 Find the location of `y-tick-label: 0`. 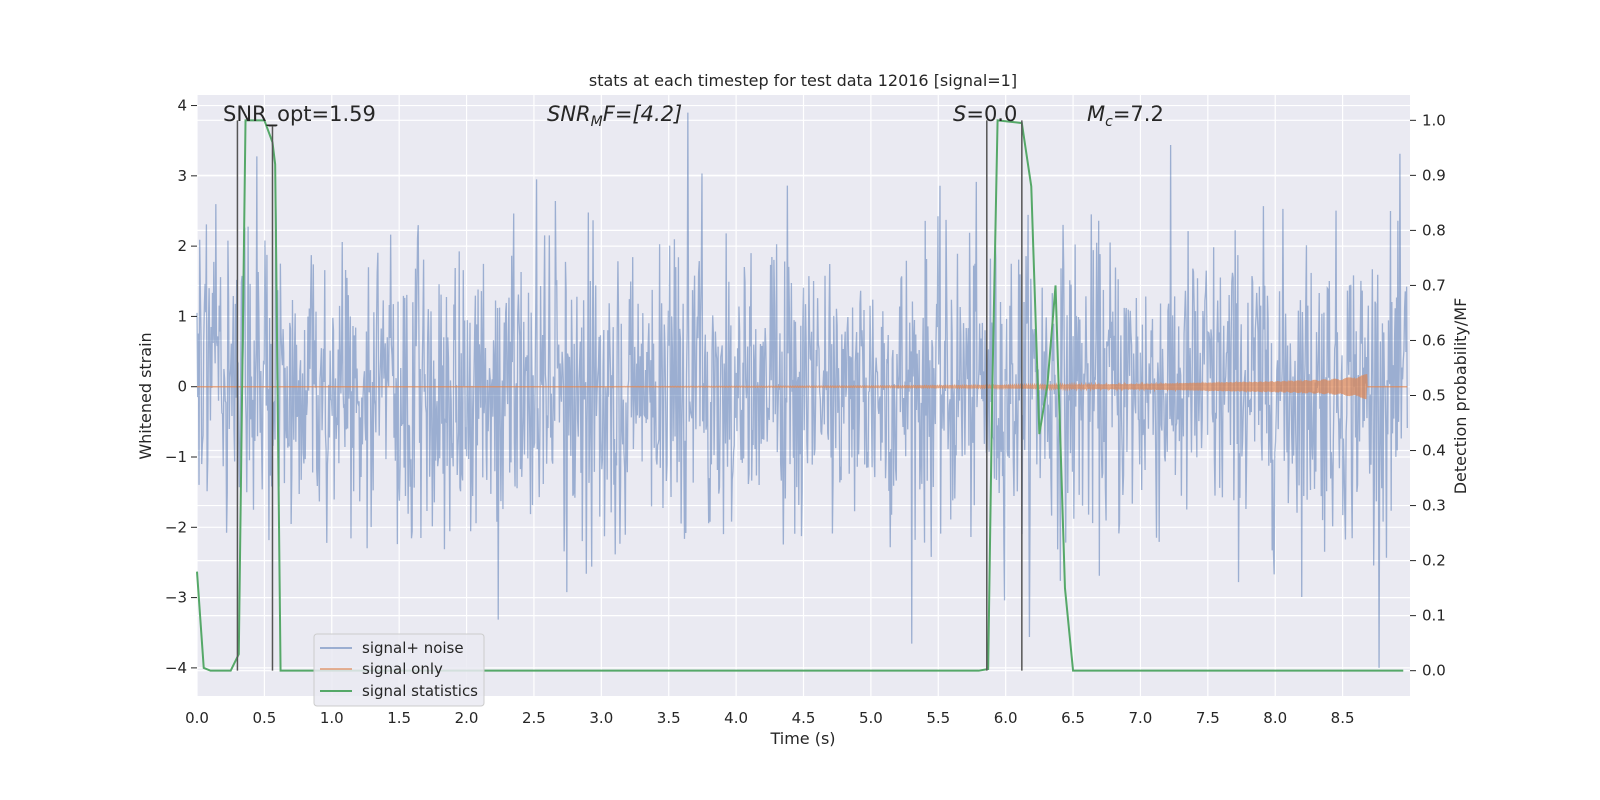

y-tick-label: 0 is located at coordinates (182, 387).